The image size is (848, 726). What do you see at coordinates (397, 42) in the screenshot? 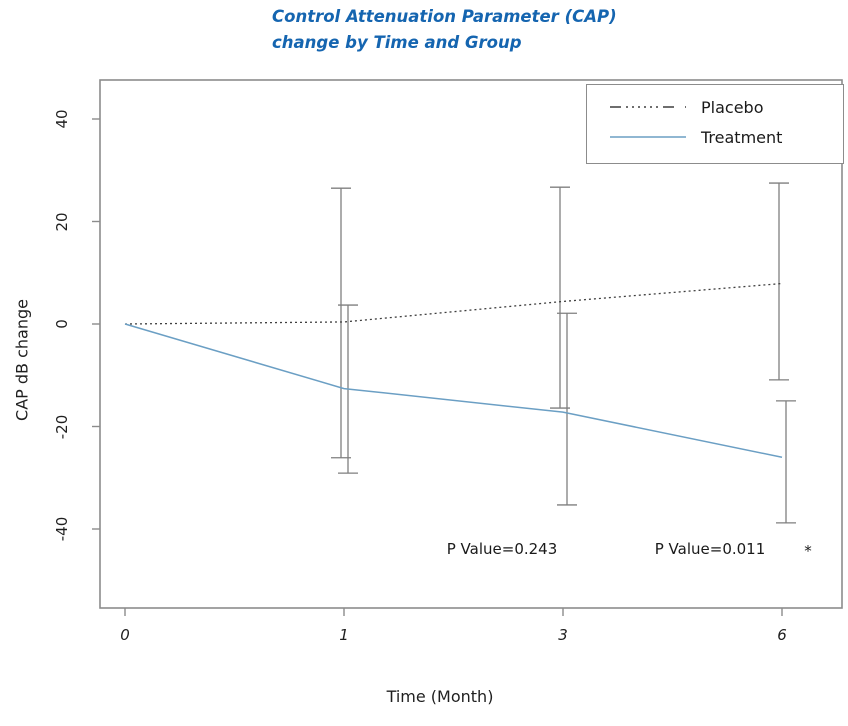
I see `chart-title-line2: change by Time and Group` at bounding box center [397, 42].